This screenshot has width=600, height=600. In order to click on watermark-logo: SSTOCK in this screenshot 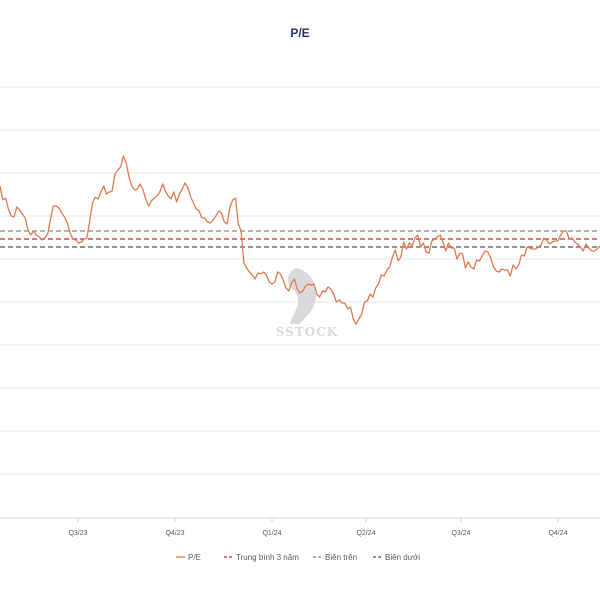, I will do `click(307, 303)`.